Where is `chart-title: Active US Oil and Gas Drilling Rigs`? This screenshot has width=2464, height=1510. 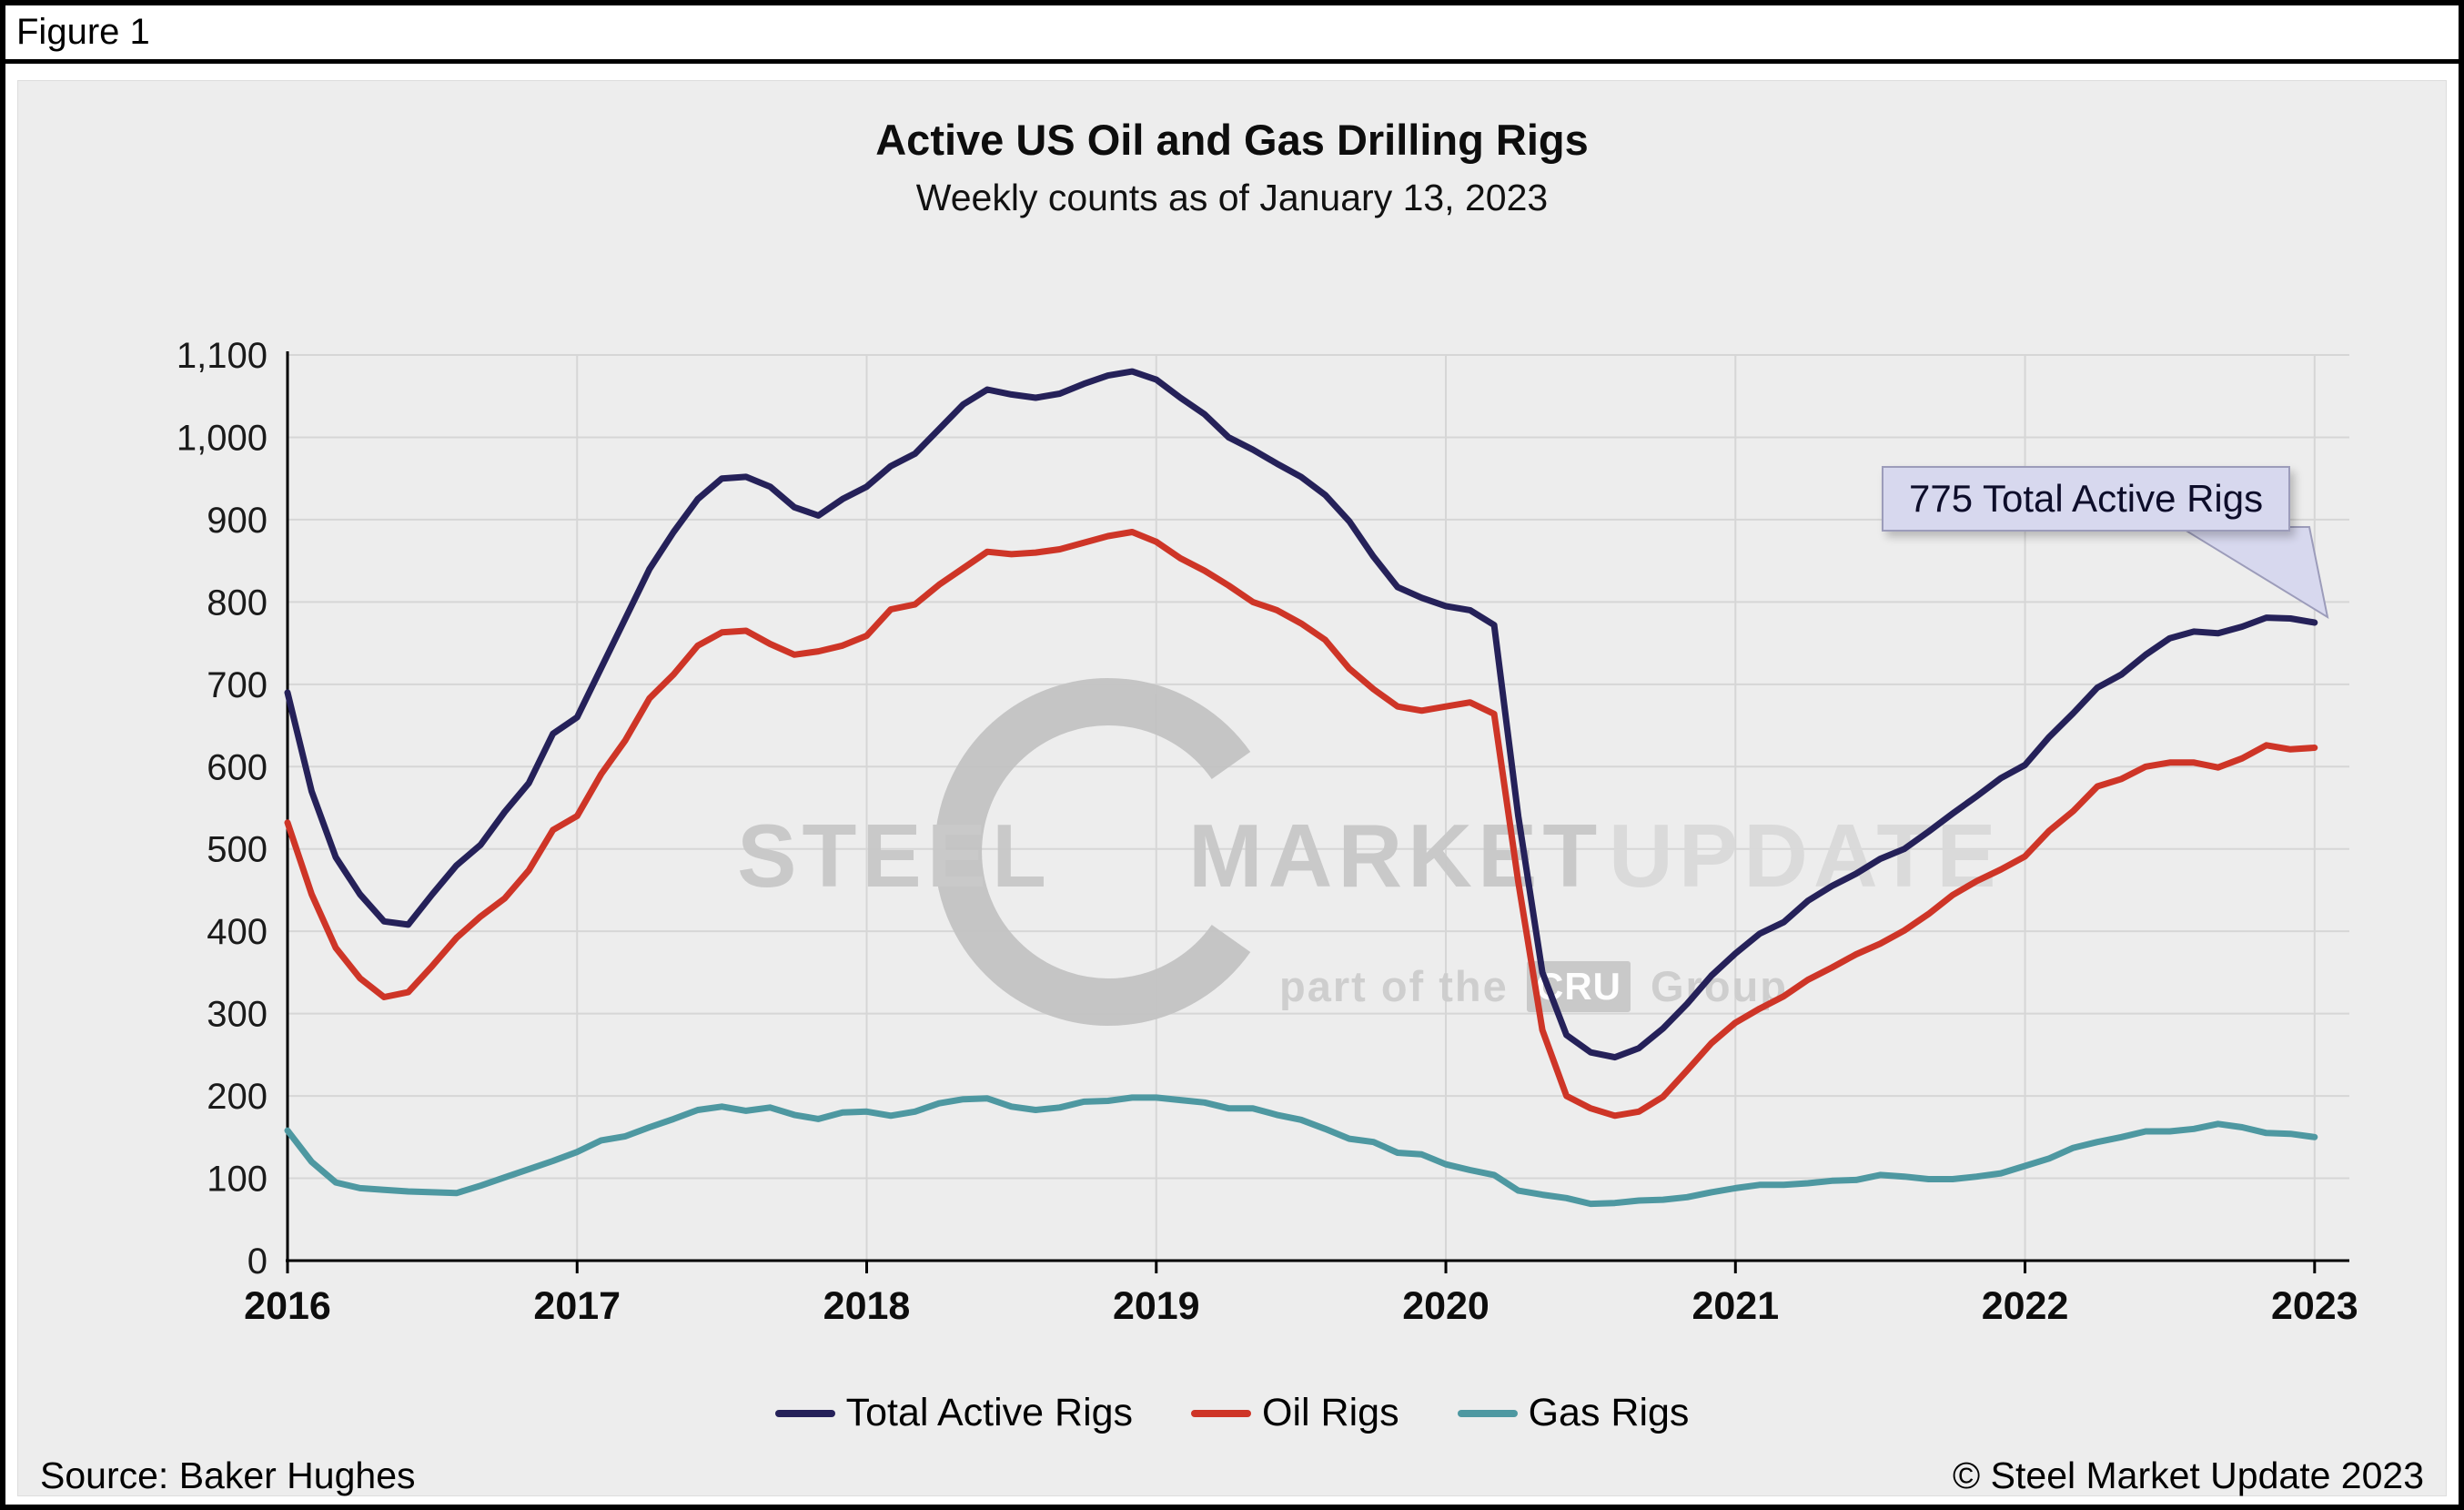
chart-title: Active US Oil and Gas Drilling Rigs is located at coordinates (1232, 140).